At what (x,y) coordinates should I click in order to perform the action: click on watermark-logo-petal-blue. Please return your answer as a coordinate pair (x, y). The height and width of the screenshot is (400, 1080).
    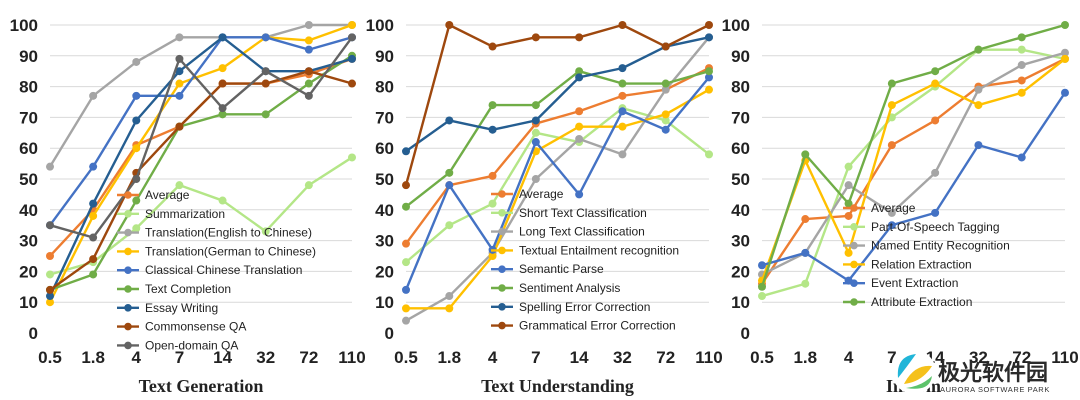
    Looking at the image, I should click on (906, 366).